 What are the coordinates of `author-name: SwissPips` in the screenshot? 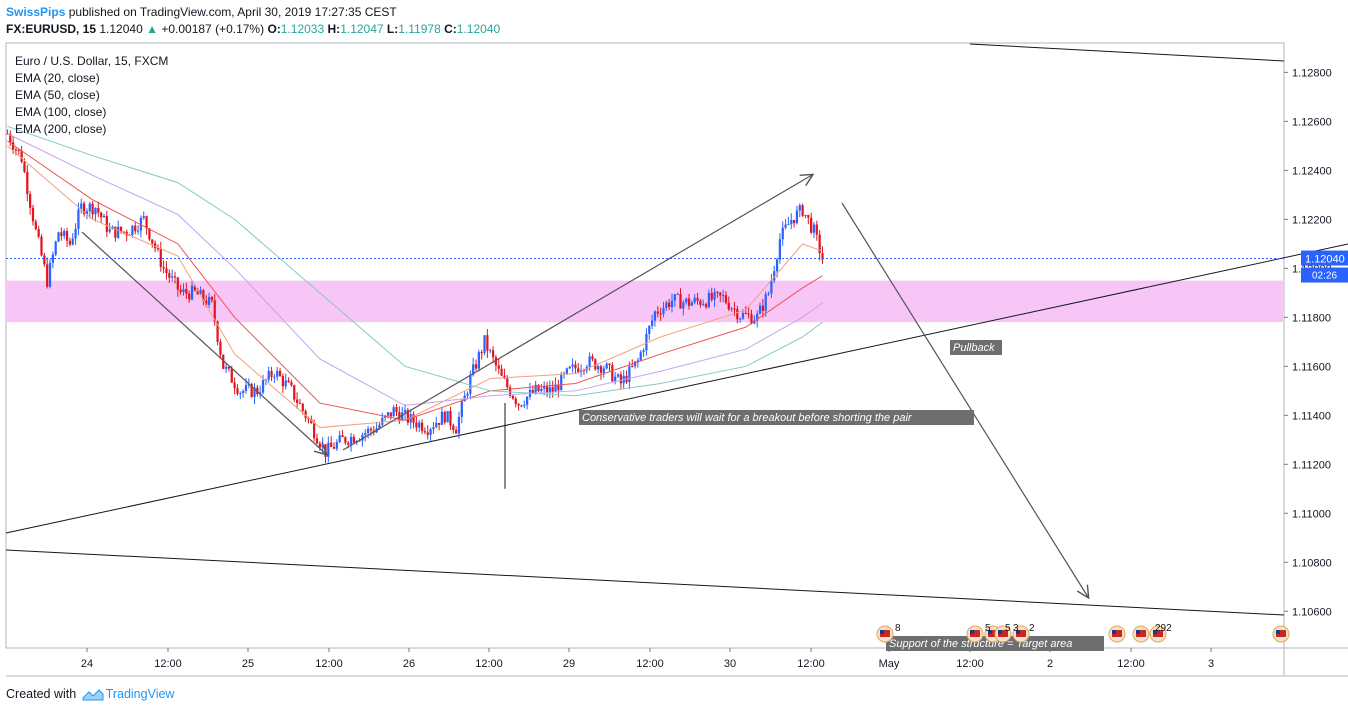 It's located at (36, 12).